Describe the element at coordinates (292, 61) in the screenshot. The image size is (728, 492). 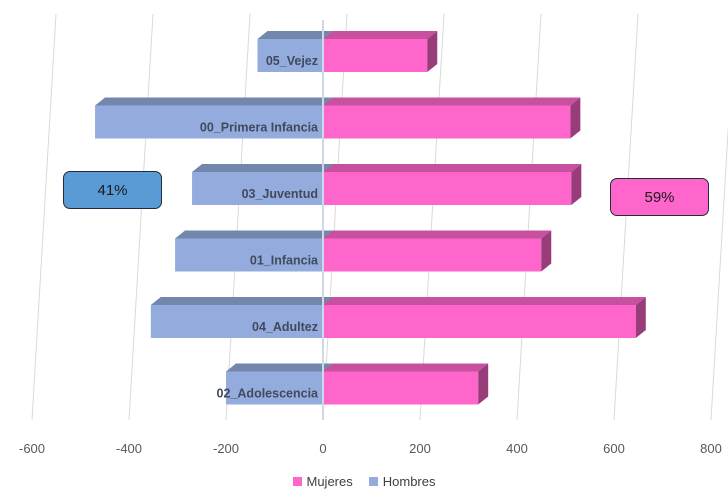
I see `category-label-0: 05_Vejez` at that location.